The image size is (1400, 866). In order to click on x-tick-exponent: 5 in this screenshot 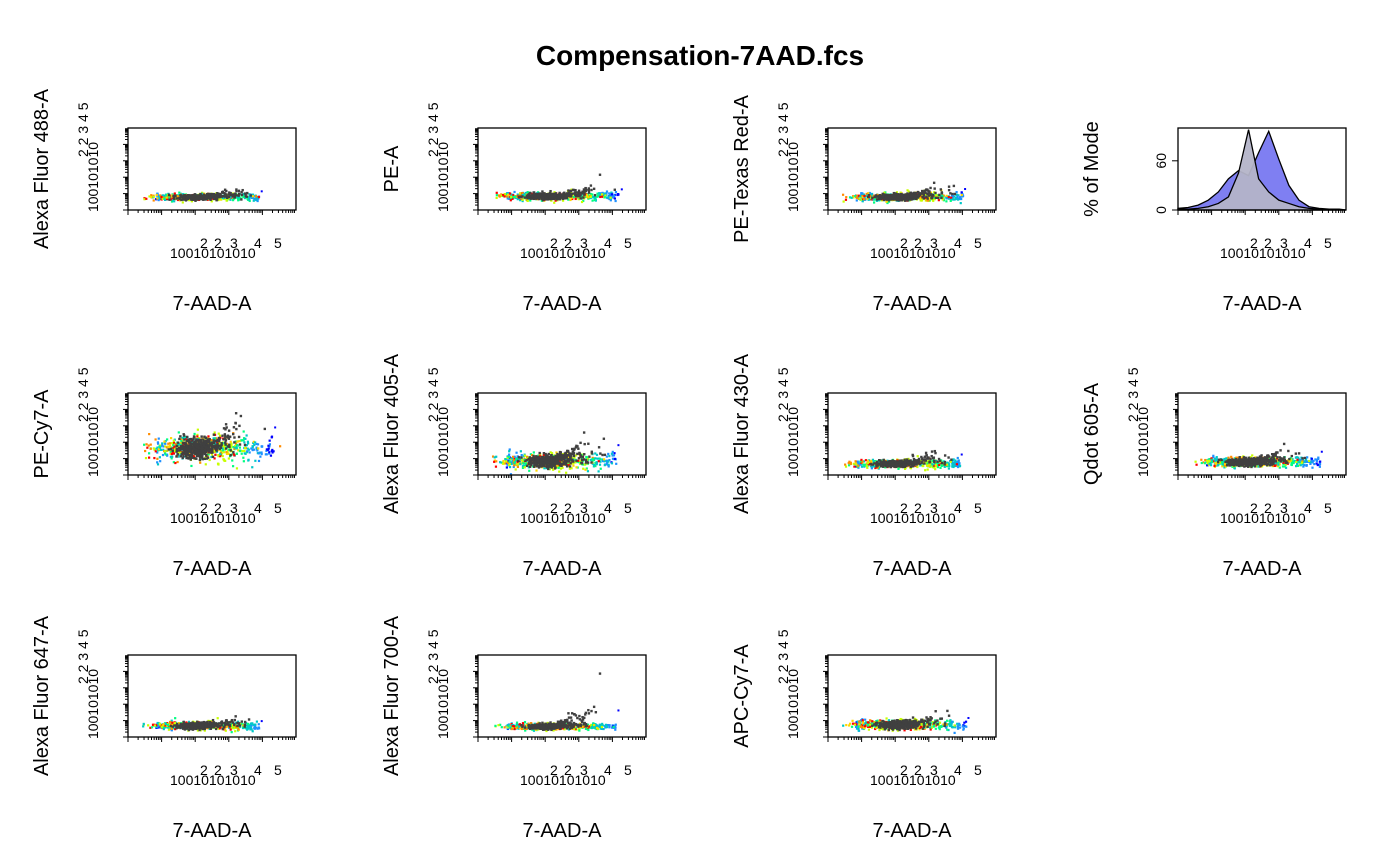, I will do `click(978, 243)`.